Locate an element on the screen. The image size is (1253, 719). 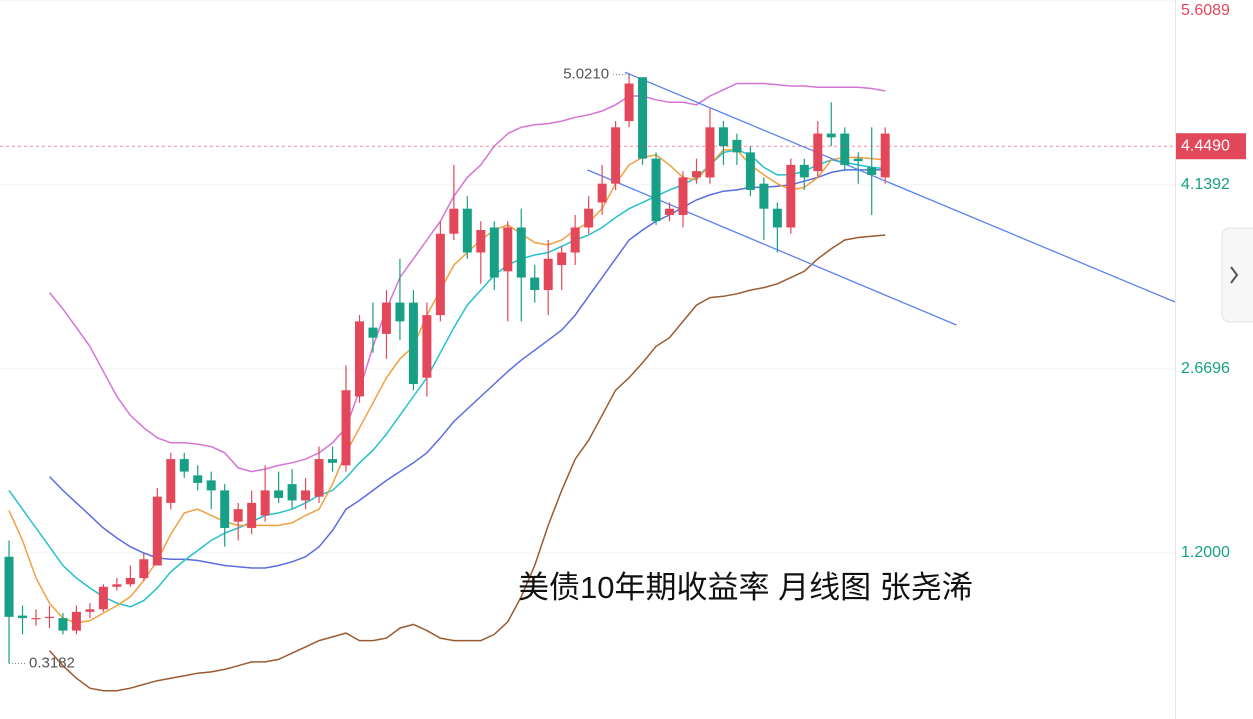
last-price-box is located at coordinates (1211, 146).